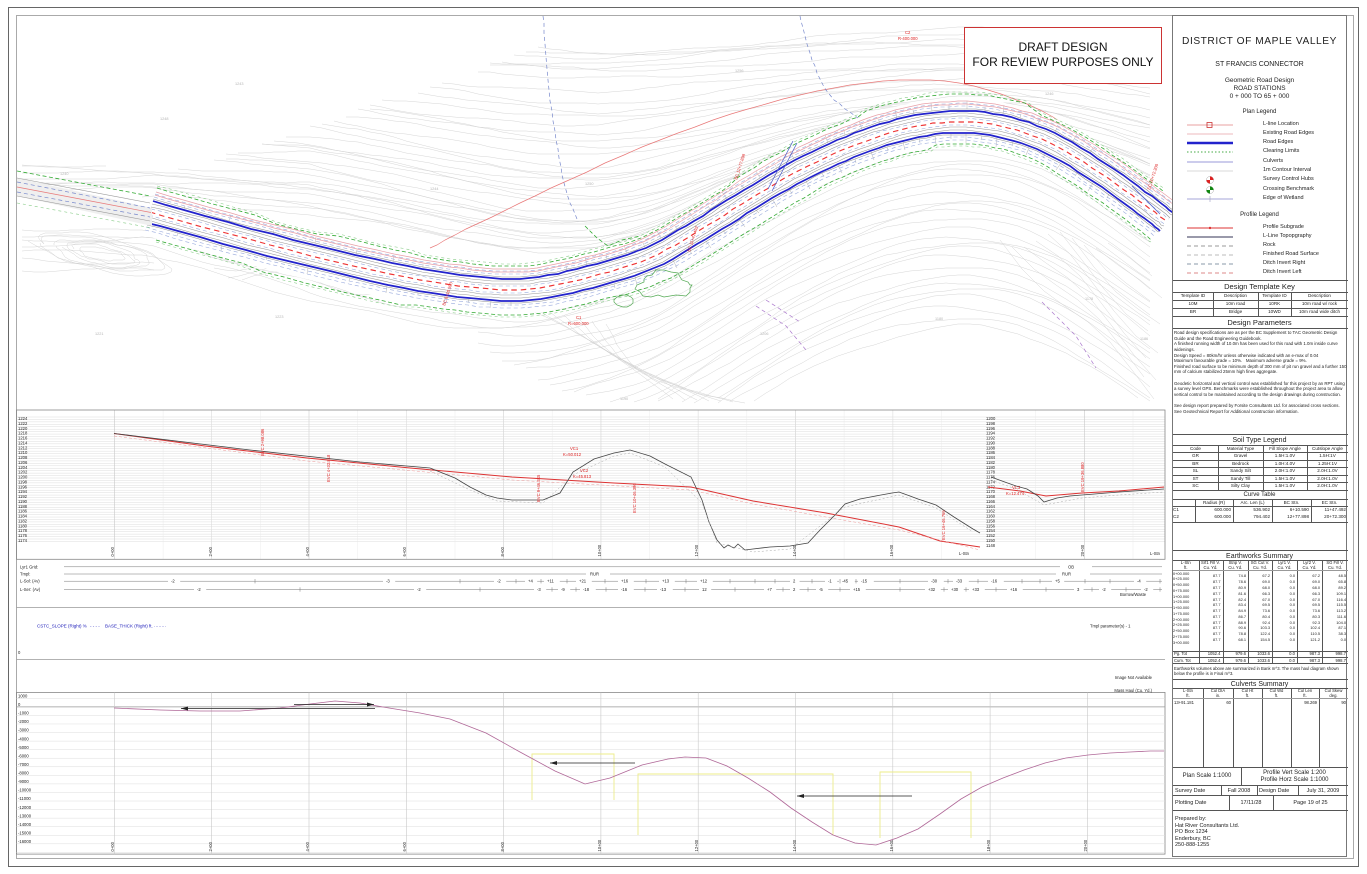 The height and width of the screenshot is (874, 1367). Describe the element at coordinates (279, 317) in the screenshot. I see `svg-text: 1223` at that location.